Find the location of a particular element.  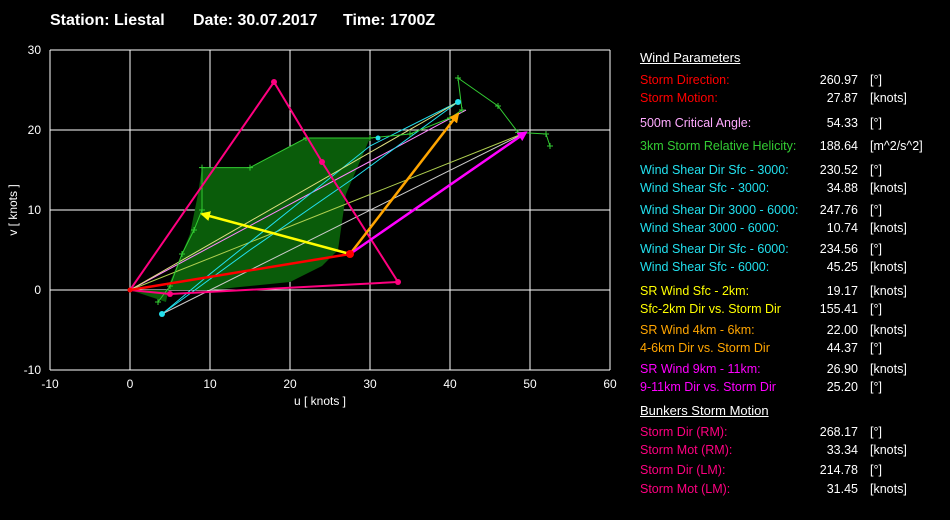

violet-line is located at coordinates (298, 200).